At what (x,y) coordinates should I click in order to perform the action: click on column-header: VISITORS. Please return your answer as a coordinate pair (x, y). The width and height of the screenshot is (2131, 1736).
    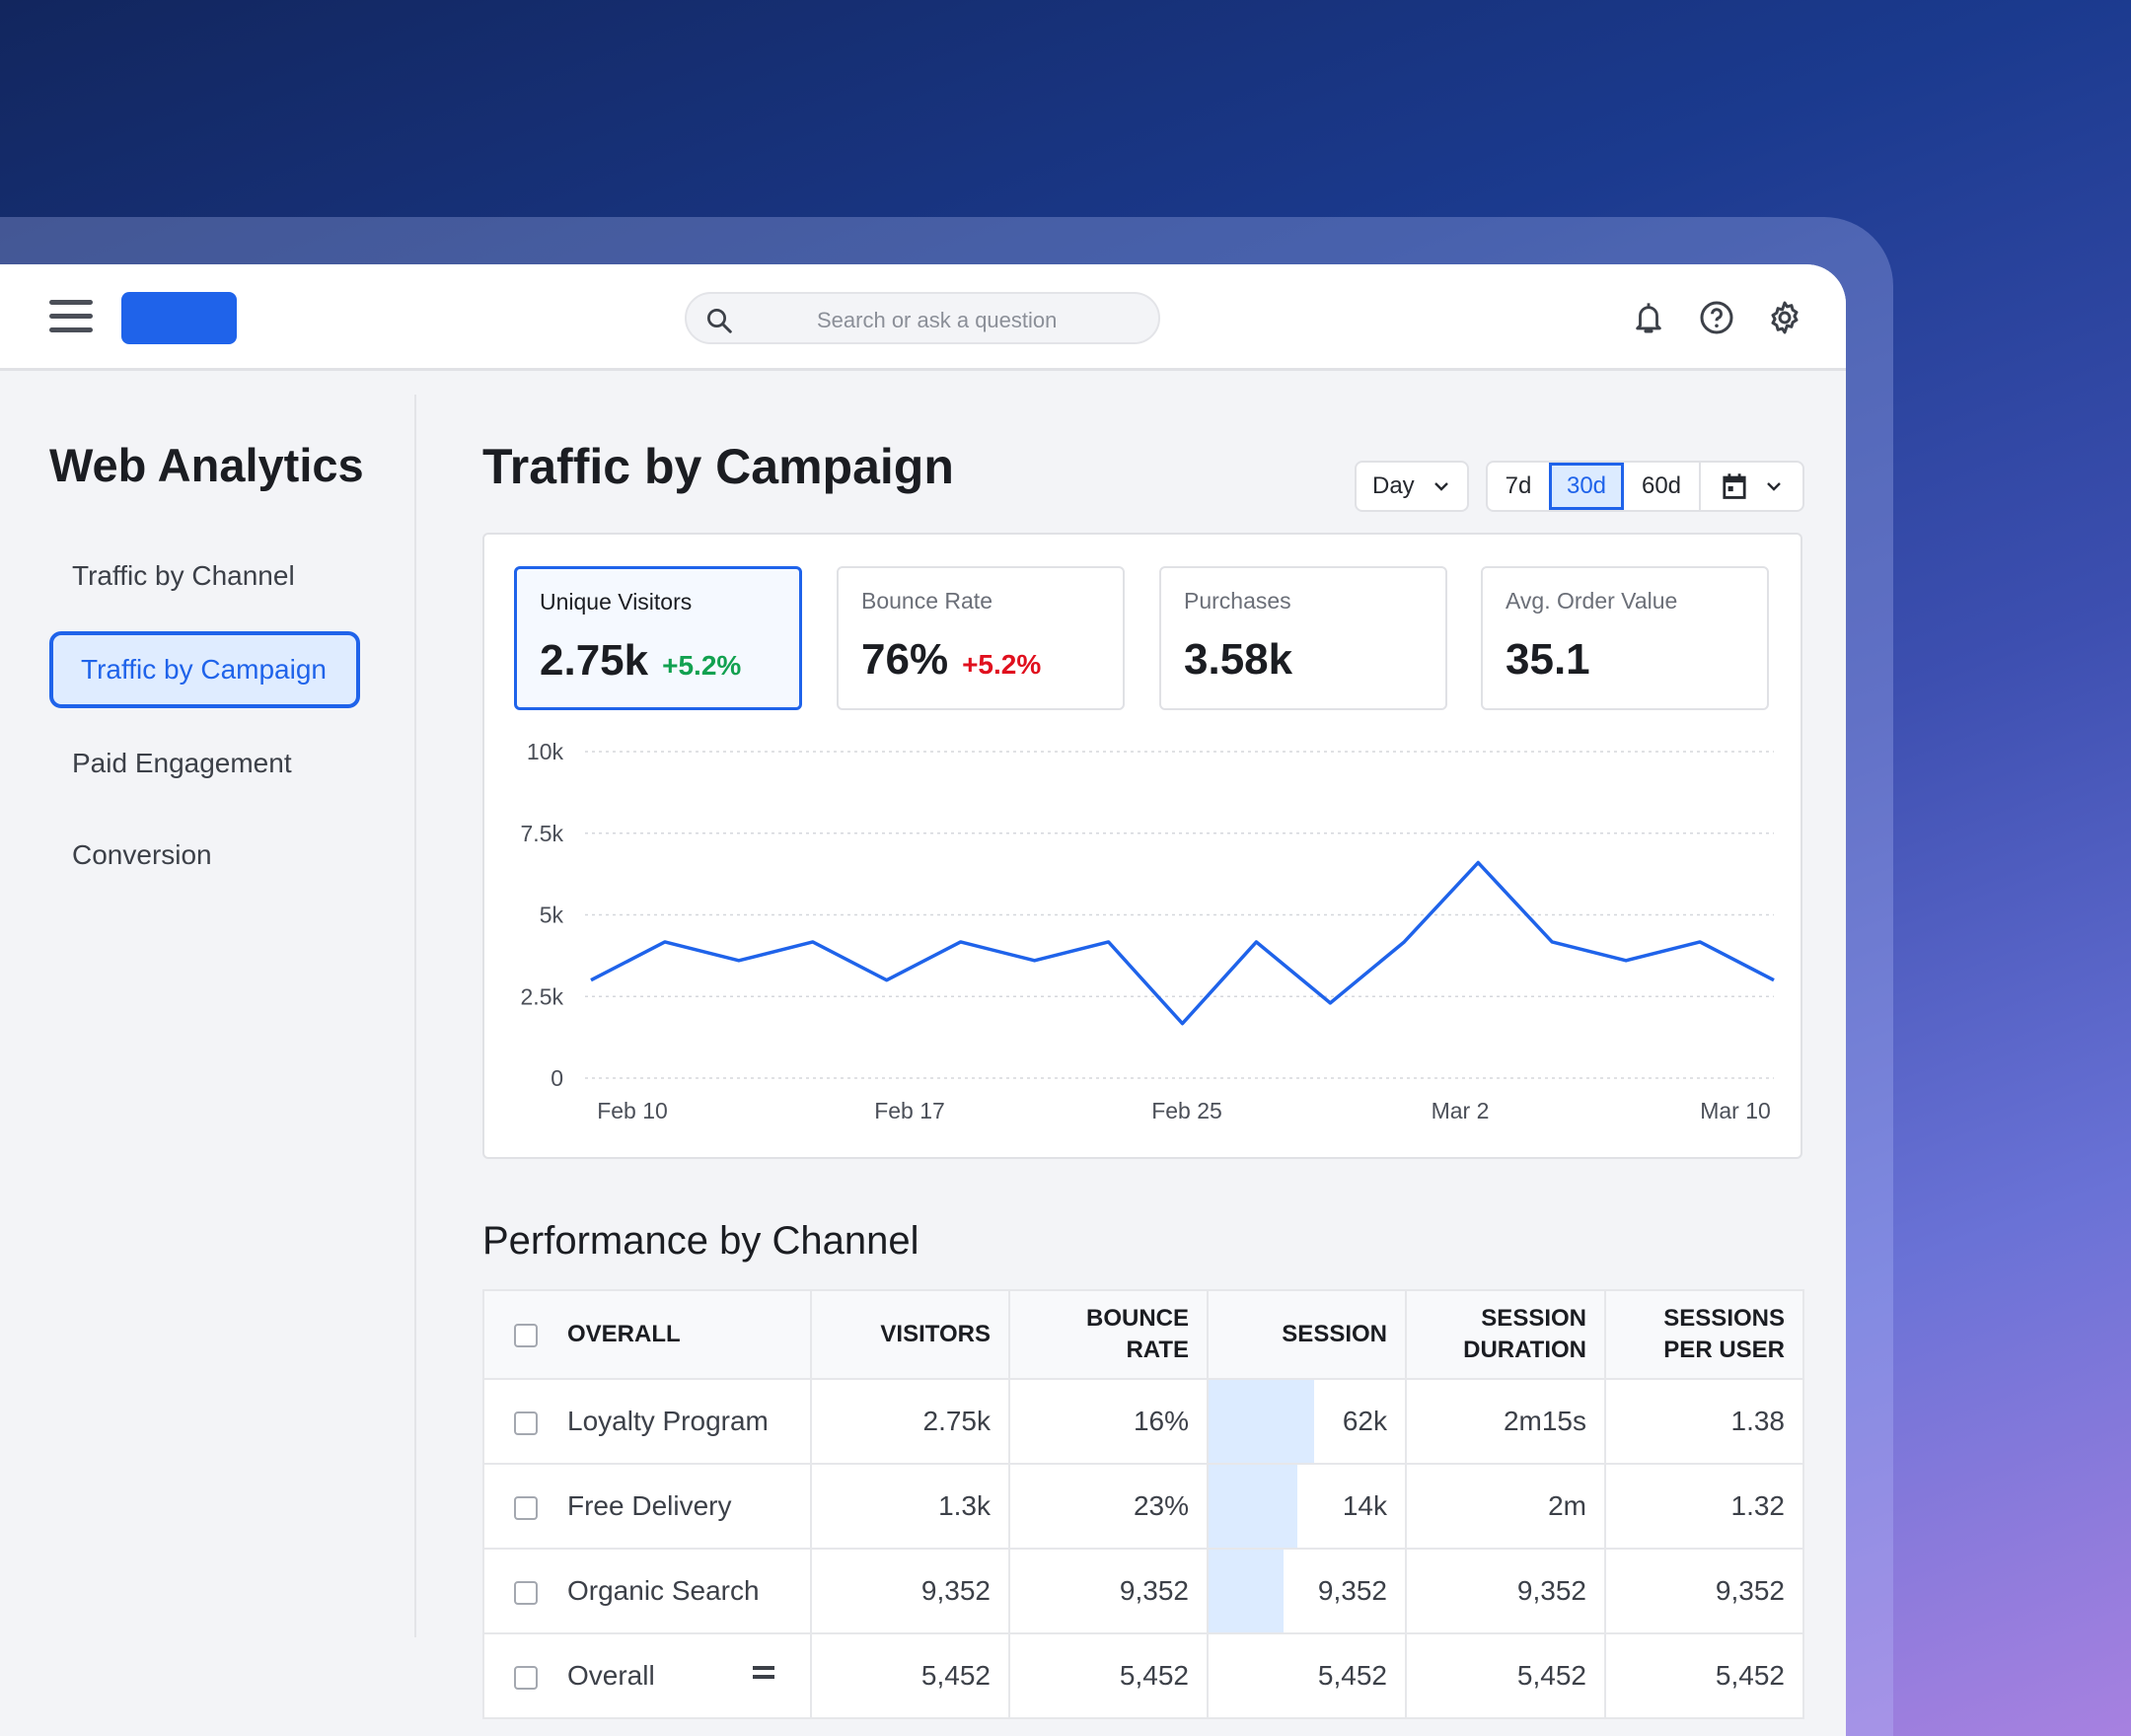
    Looking at the image, I should click on (910, 1334).